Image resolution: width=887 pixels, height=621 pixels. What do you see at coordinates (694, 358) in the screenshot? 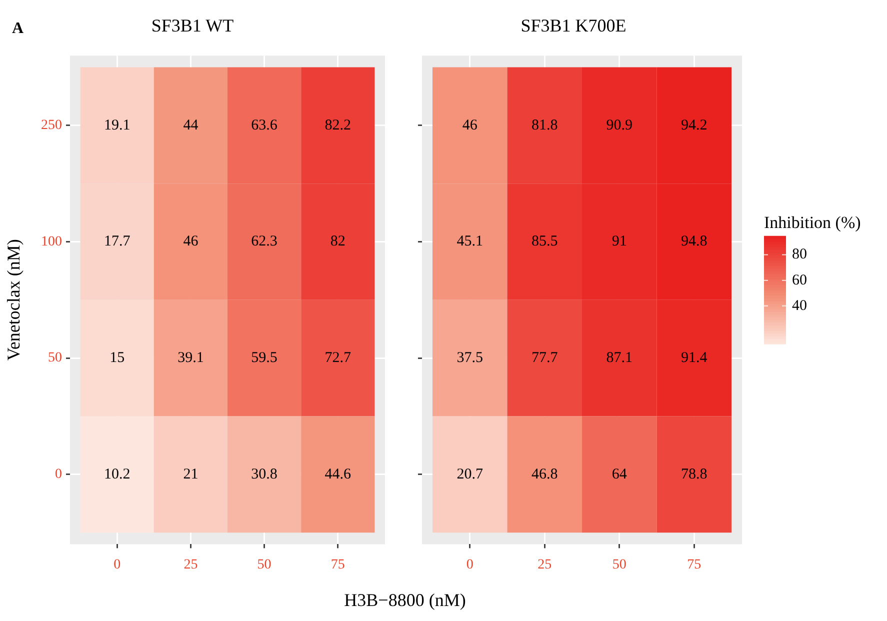
I see `data-label: 91.4` at bounding box center [694, 358].